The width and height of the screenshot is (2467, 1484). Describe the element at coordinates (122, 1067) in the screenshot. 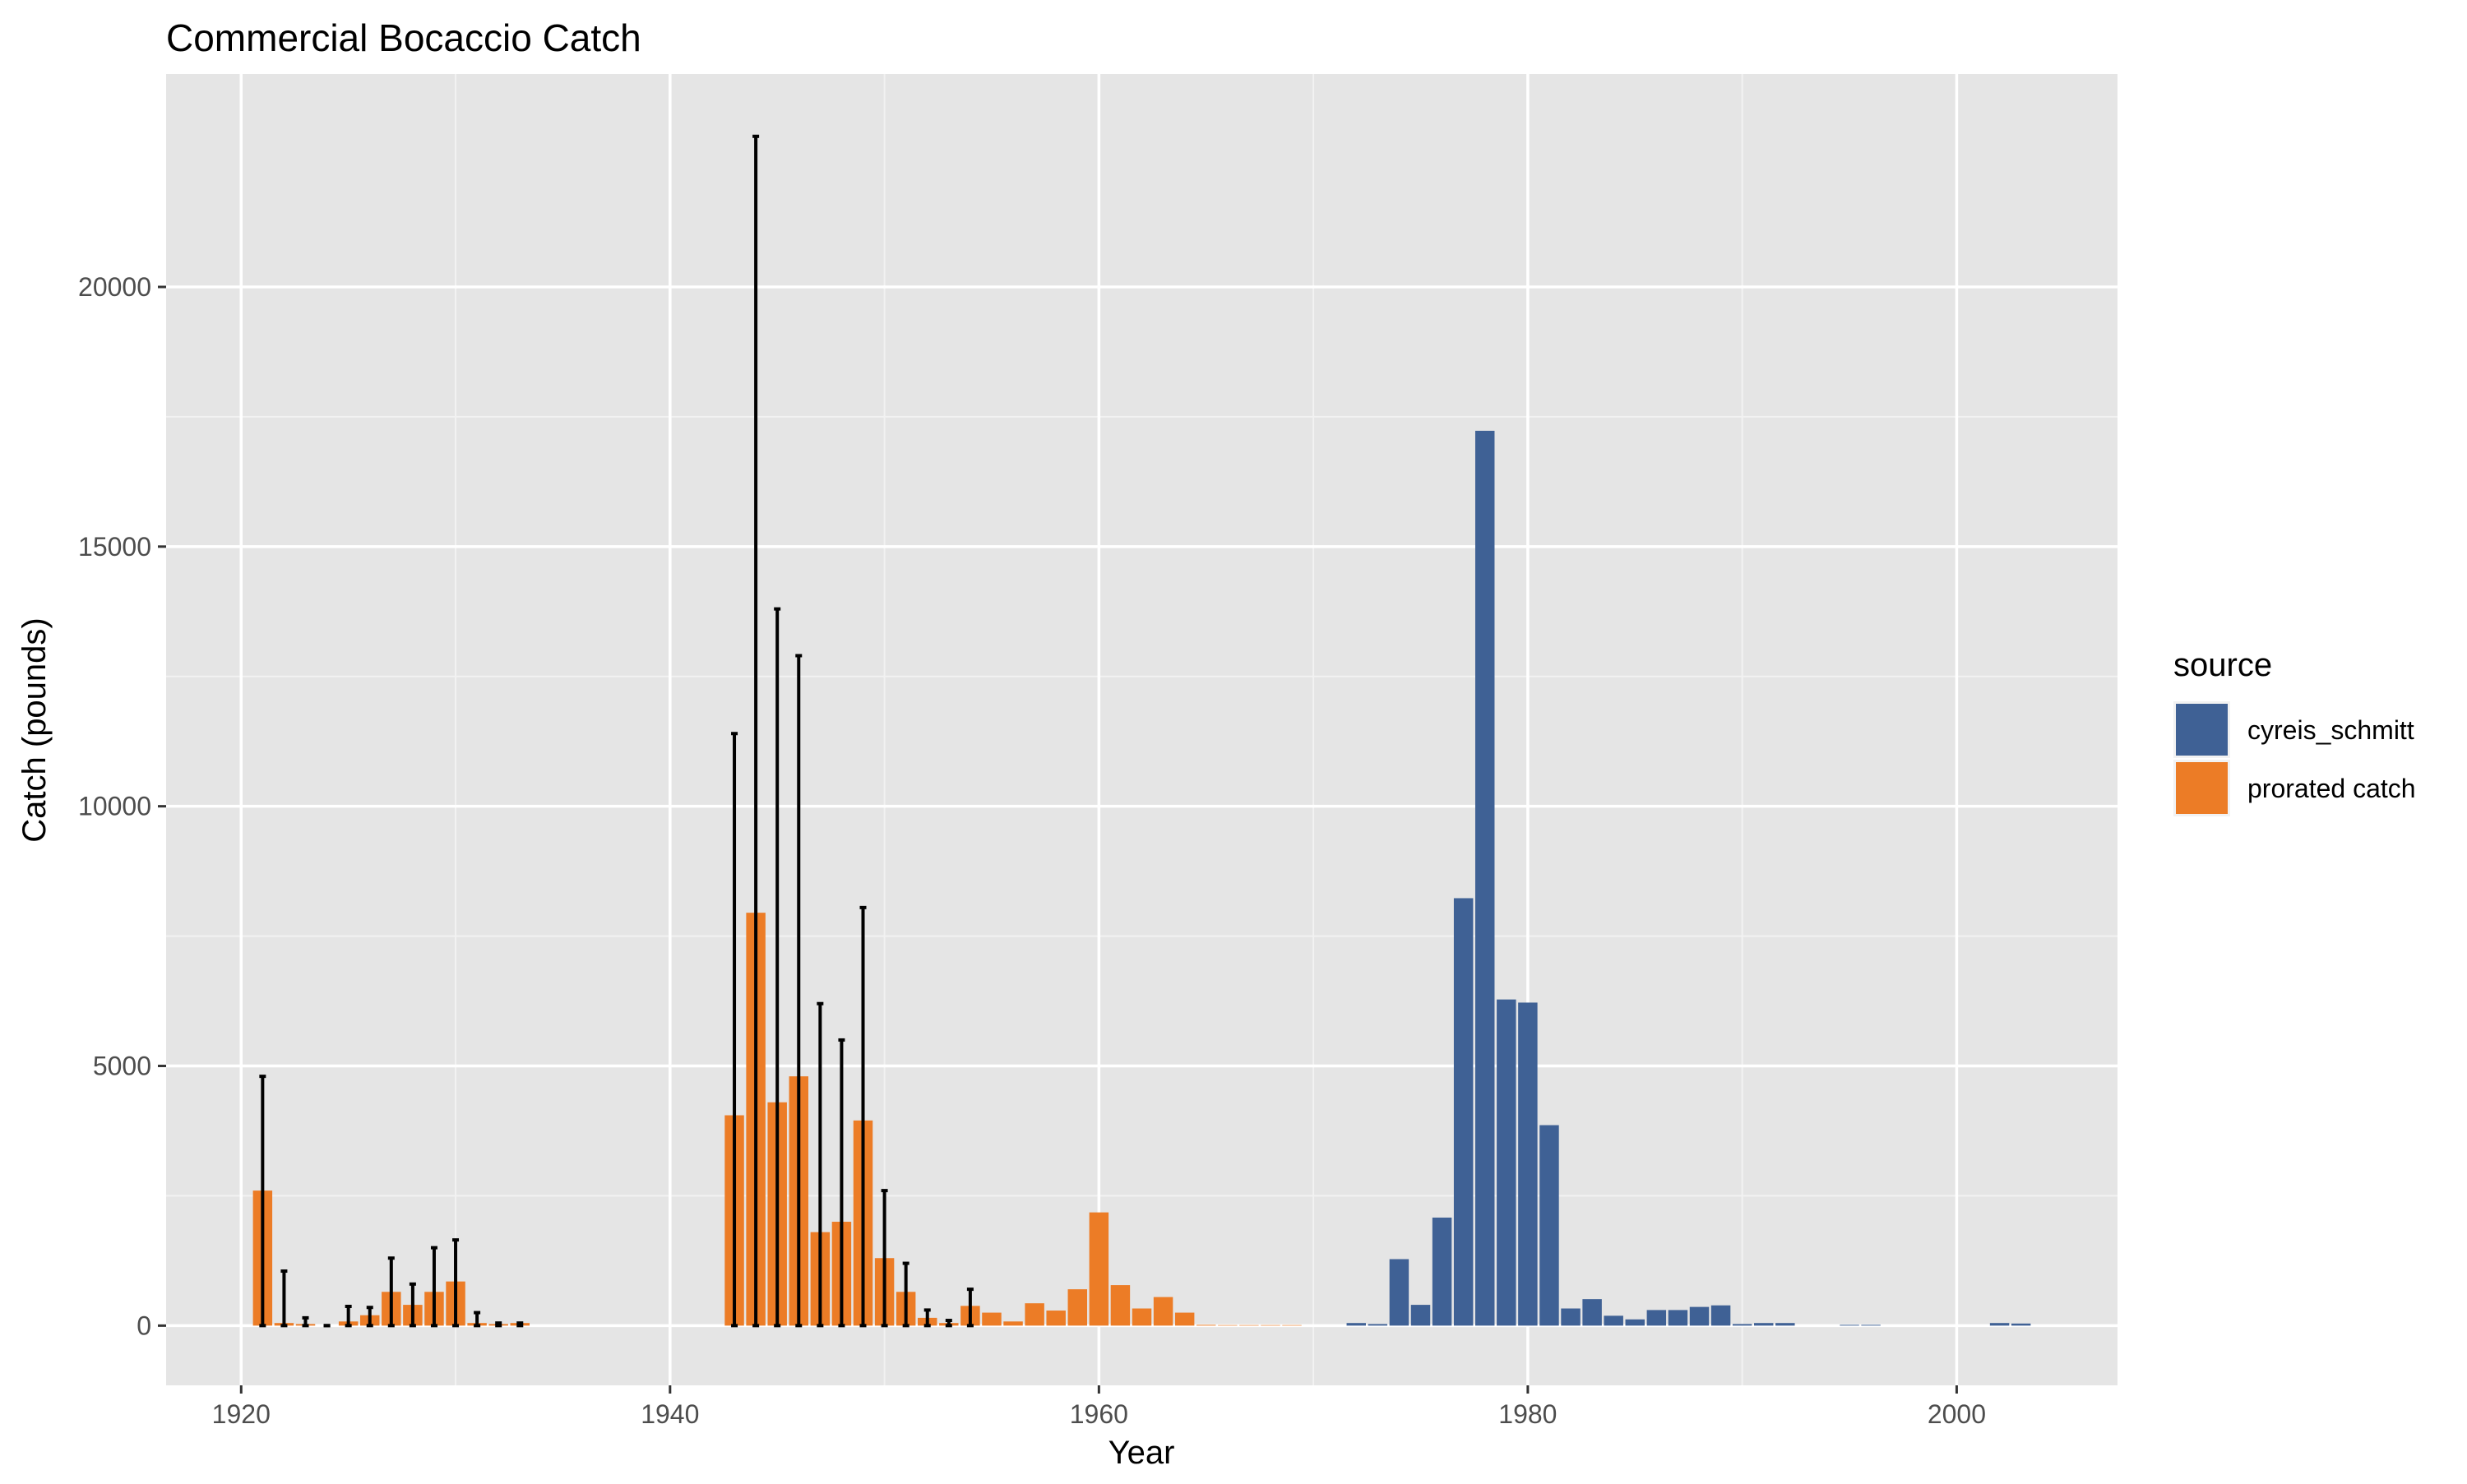

I see `y-tick-label: 5000` at that location.